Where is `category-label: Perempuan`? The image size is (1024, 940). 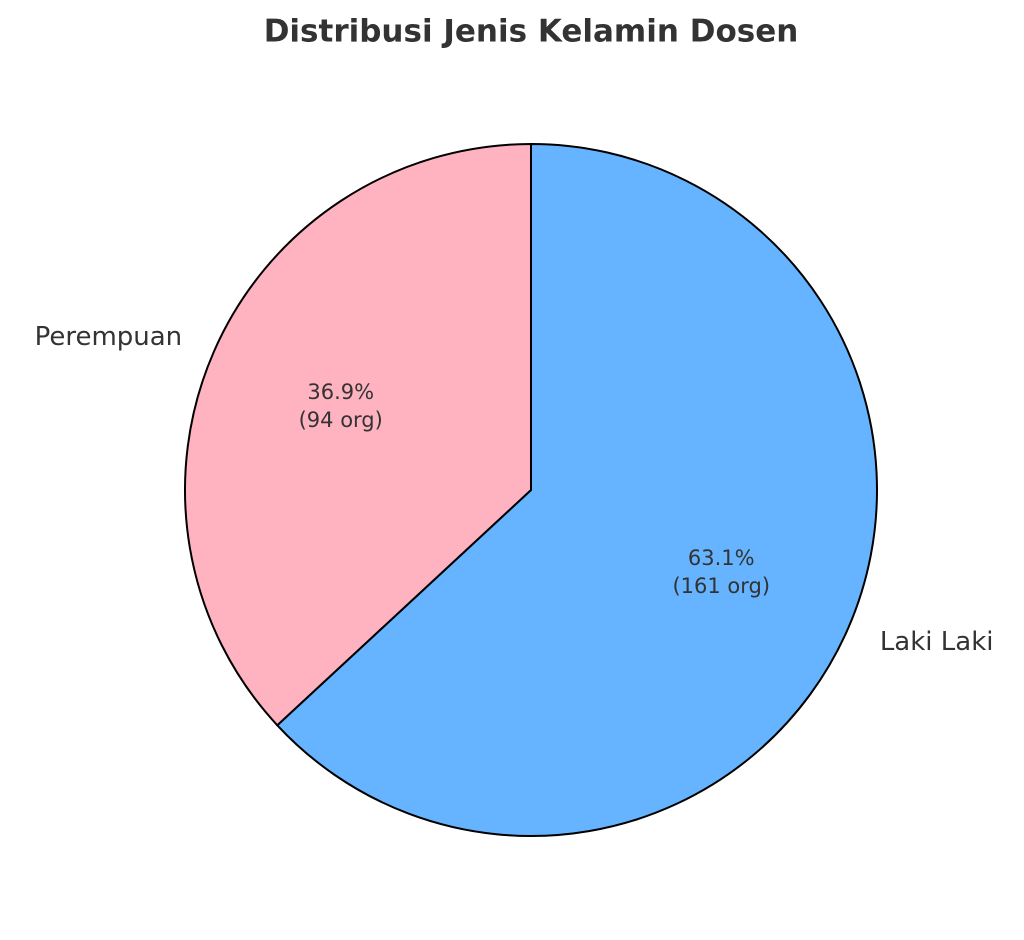 category-label: Perempuan is located at coordinates (109, 337).